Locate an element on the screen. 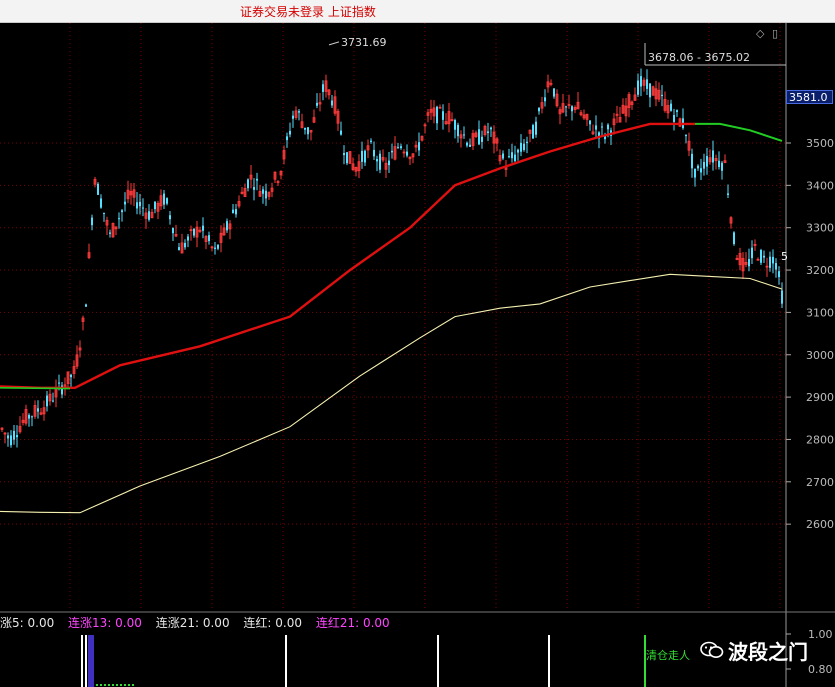 The image size is (835, 687). signal-label: 清仓走人 is located at coordinates (668, 655).